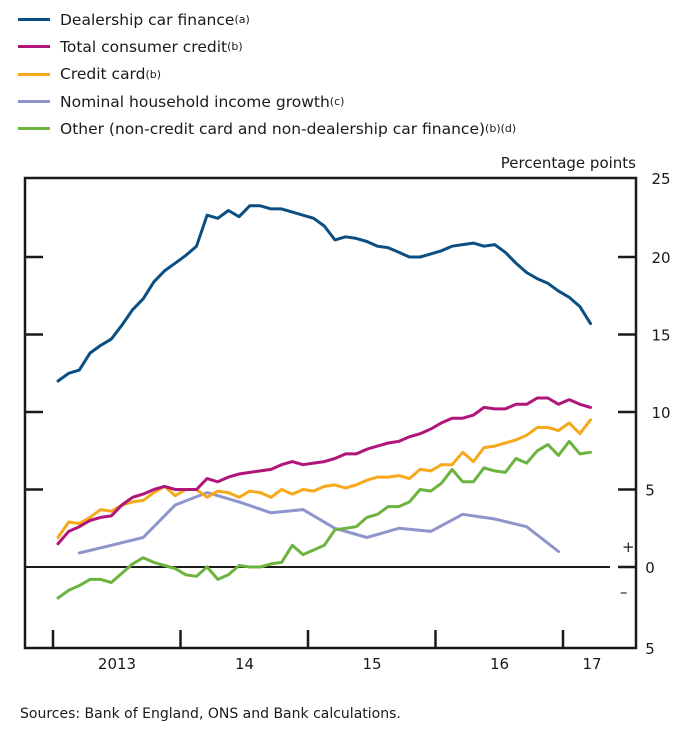 The width and height of the screenshot is (696, 740). What do you see at coordinates (660, 179) in the screenshot?
I see `y-tick-label: 25` at bounding box center [660, 179].